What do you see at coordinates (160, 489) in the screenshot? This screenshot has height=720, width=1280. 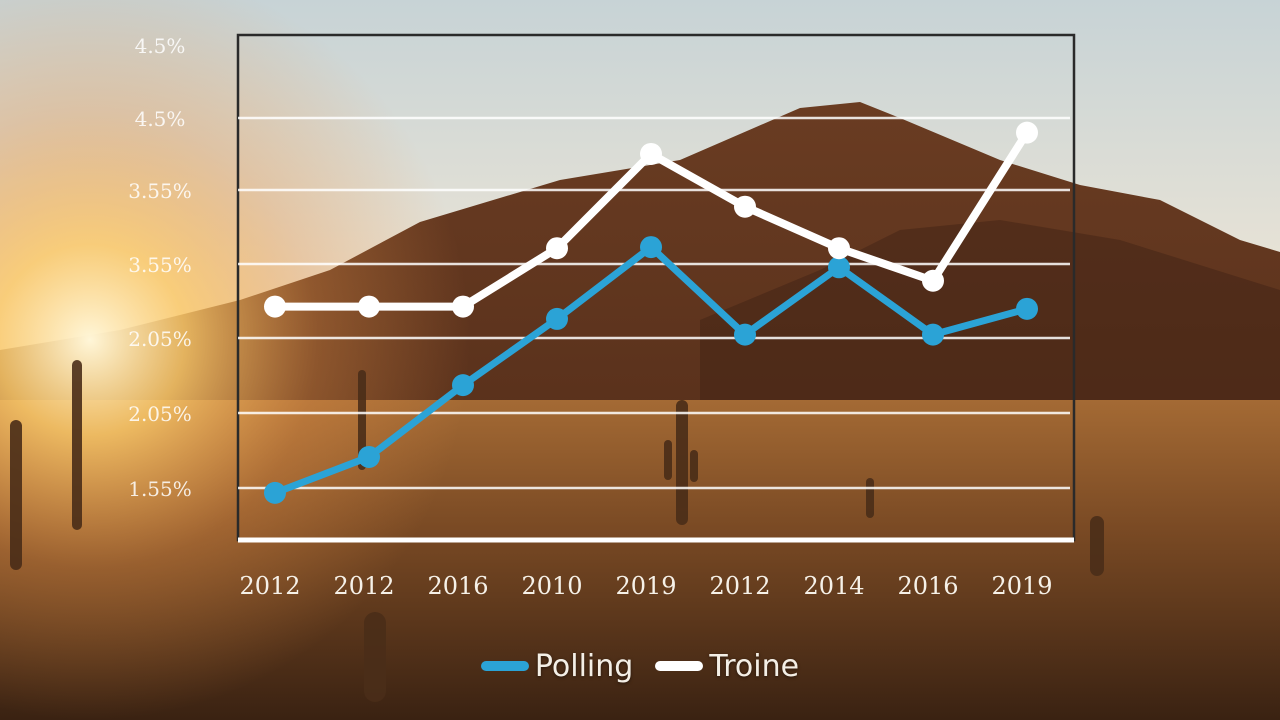 I see `y-tick-label: 1.55%` at bounding box center [160, 489].